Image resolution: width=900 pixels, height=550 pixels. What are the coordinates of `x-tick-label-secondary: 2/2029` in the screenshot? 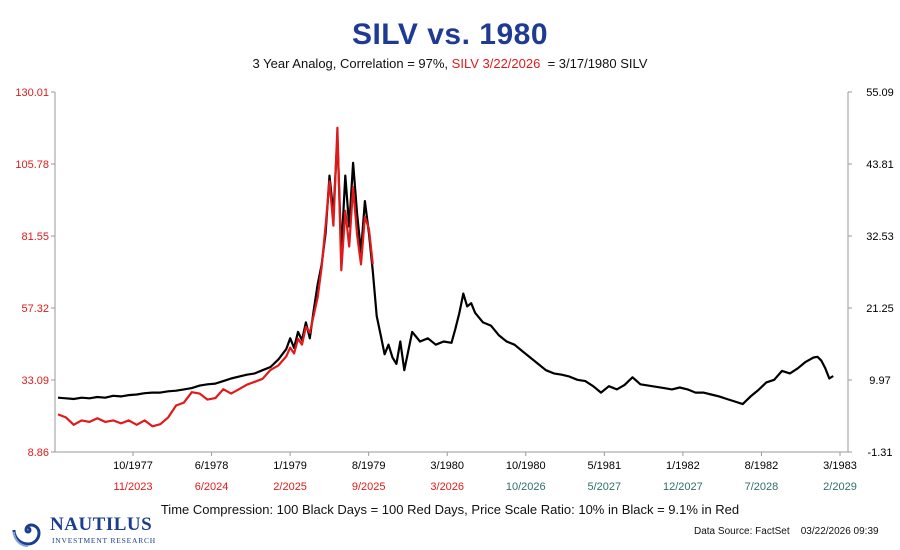 It's located at (840, 487).